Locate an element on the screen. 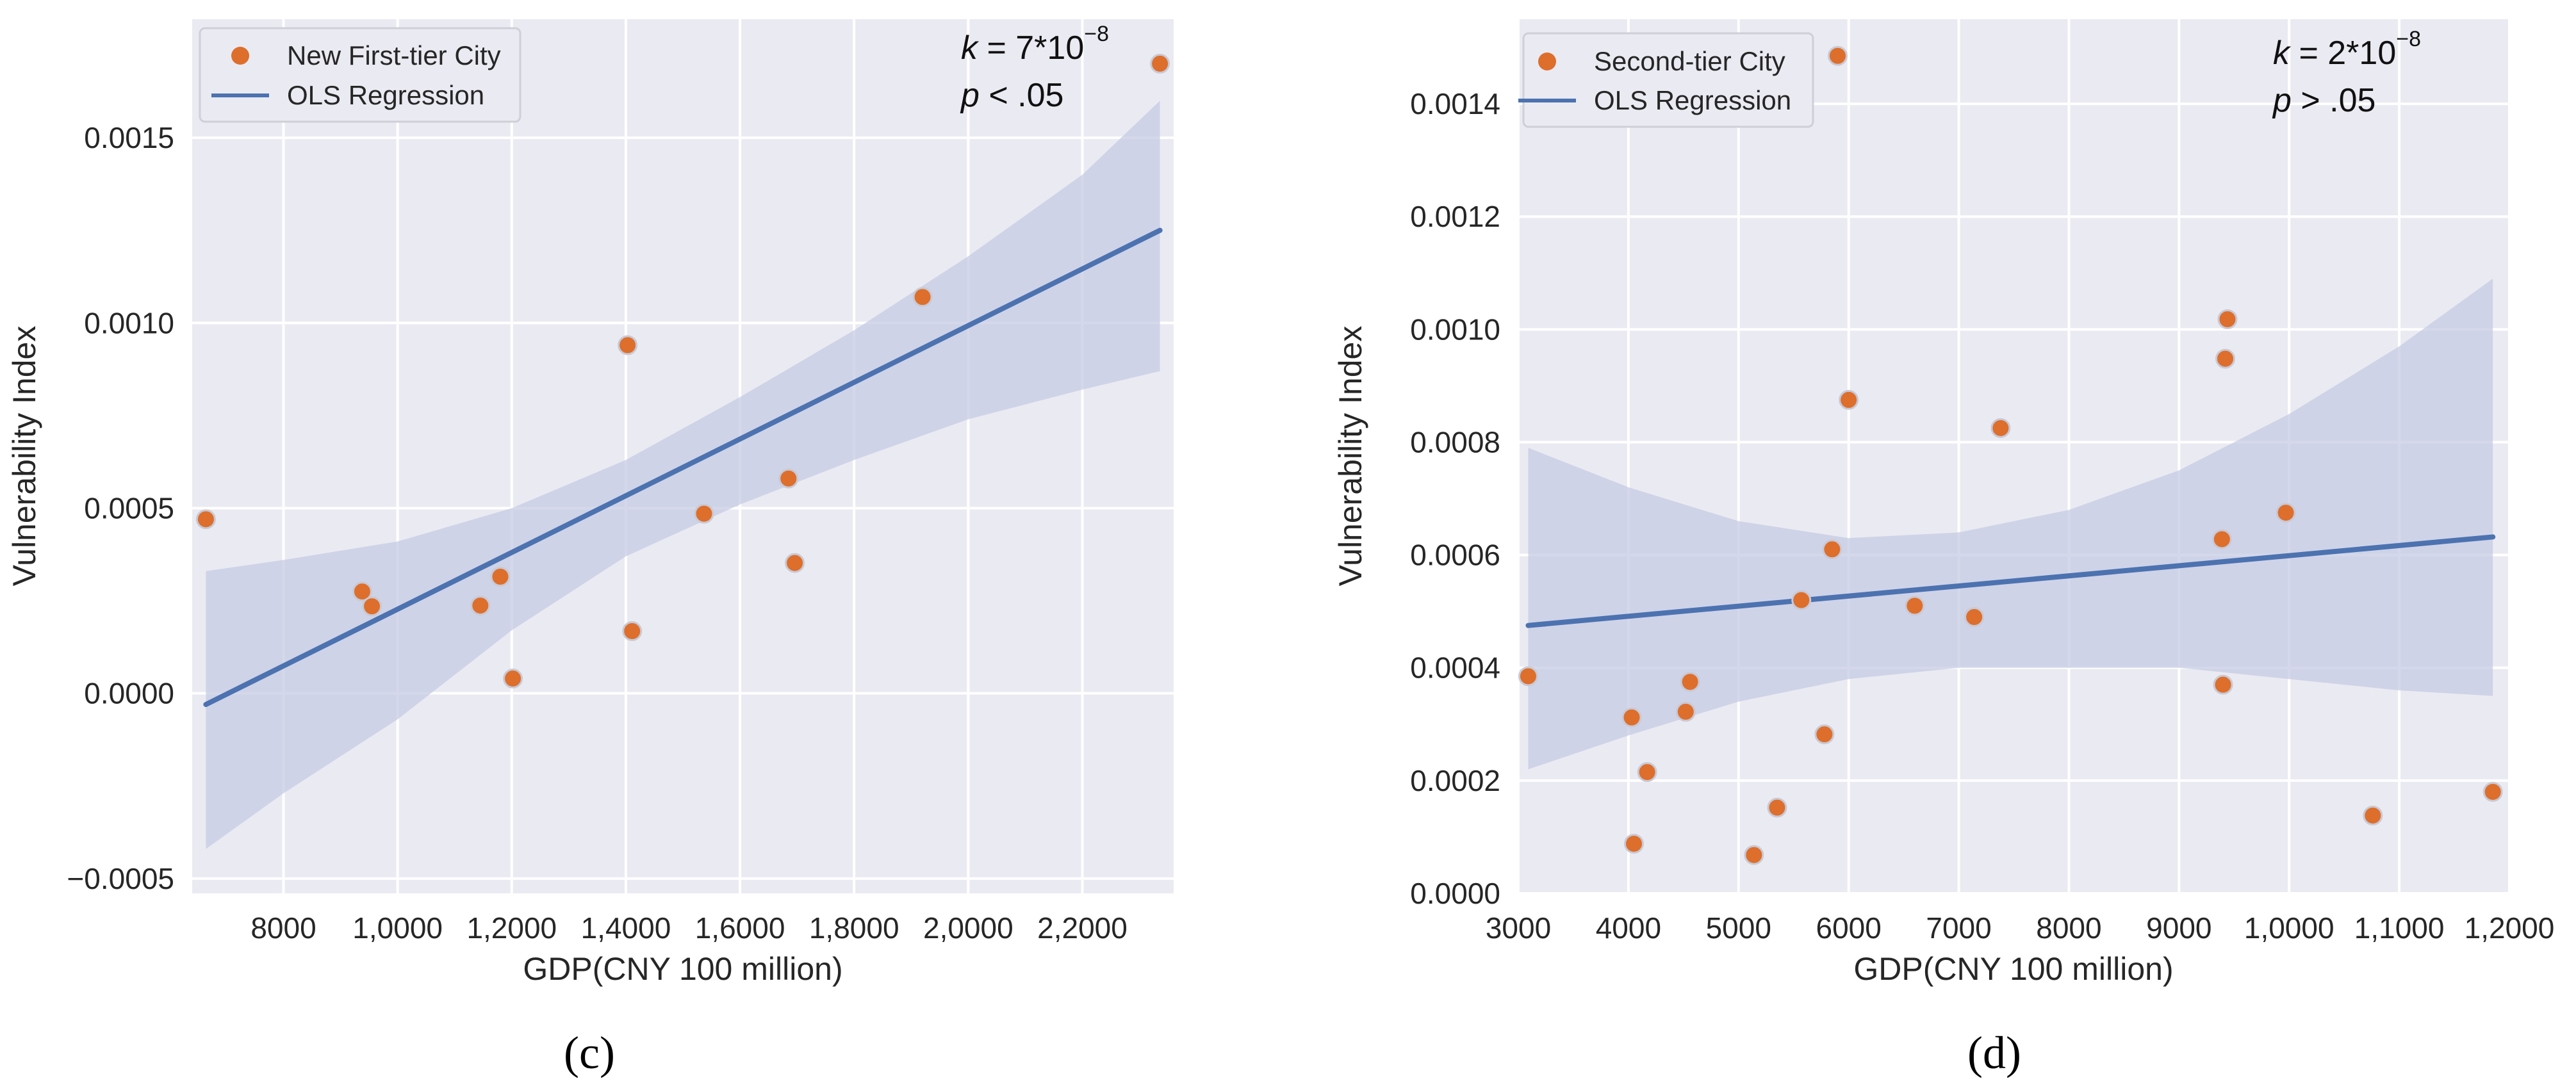 The height and width of the screenshot is (1081, 2576). y-axis-label-d: Vulnerability Index is located at coordinates (1350, 456).